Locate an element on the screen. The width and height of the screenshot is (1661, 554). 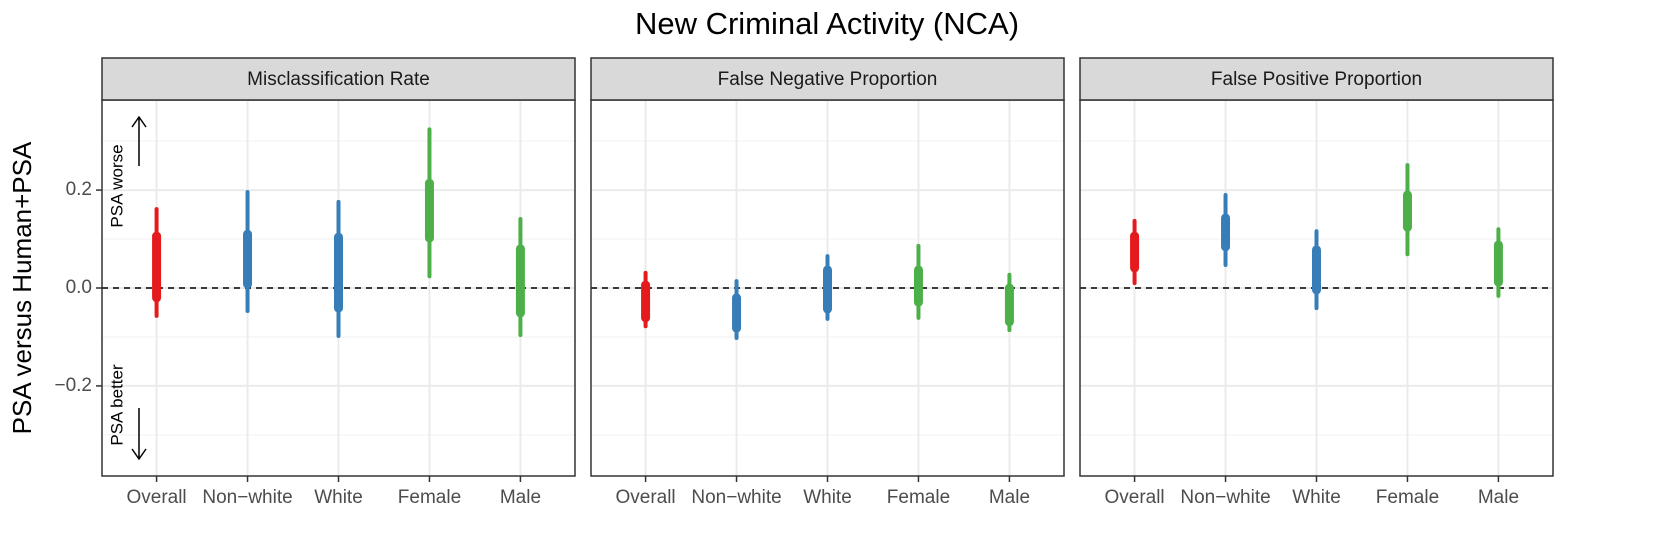
strip-title: False Positive Proportion is located at coordinates (1316, 79).